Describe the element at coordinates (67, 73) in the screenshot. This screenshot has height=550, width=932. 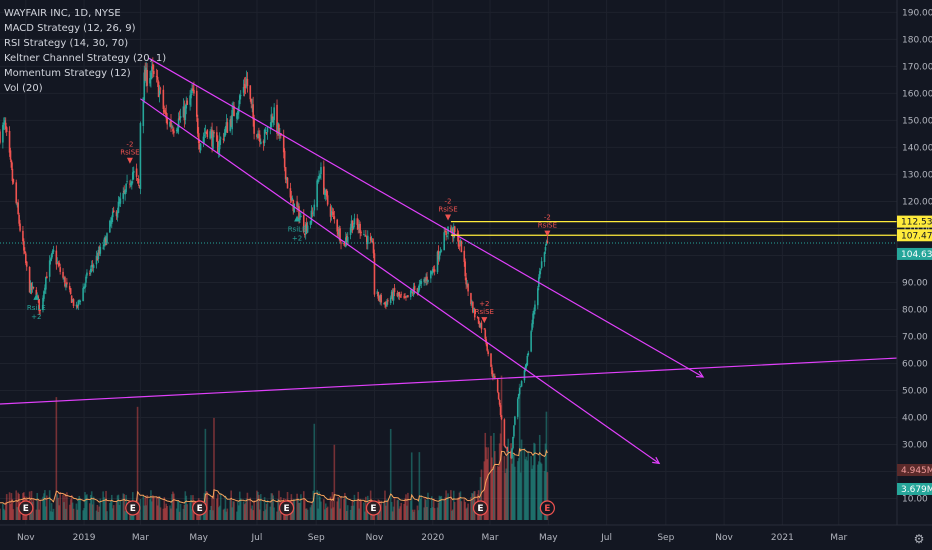
I see `legend-item-momentum: Momentum Strategy (12)` at that location.